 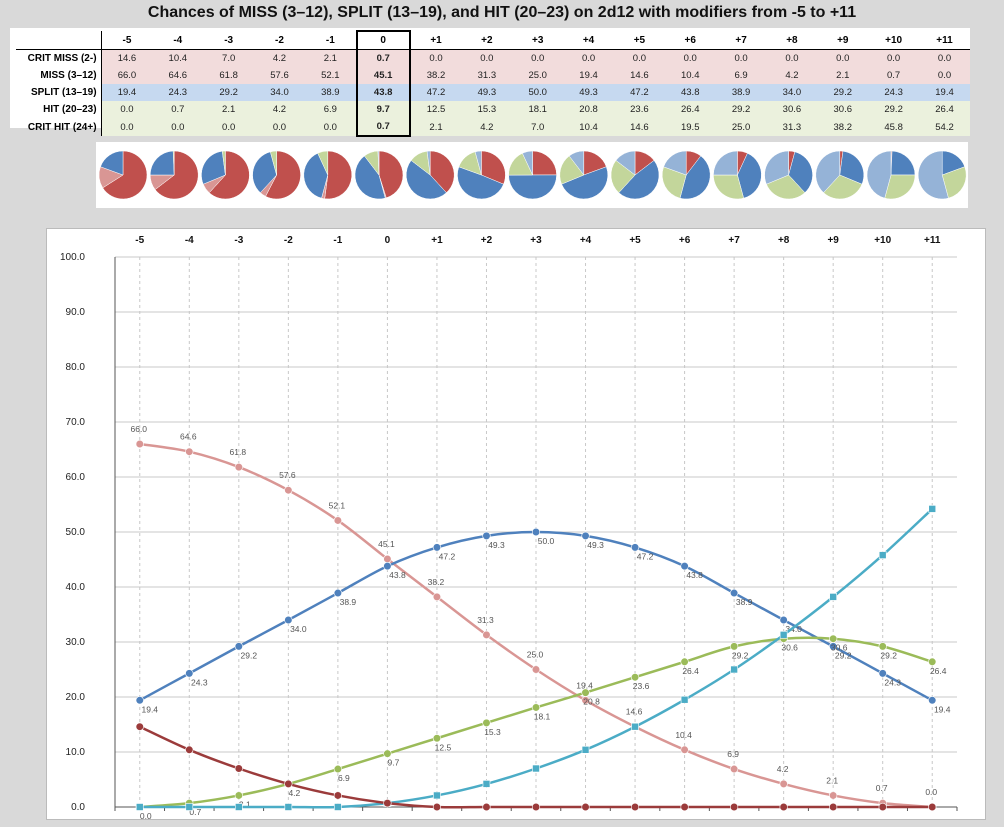 I want to click on pie-+5, so click(x=635, y=175).